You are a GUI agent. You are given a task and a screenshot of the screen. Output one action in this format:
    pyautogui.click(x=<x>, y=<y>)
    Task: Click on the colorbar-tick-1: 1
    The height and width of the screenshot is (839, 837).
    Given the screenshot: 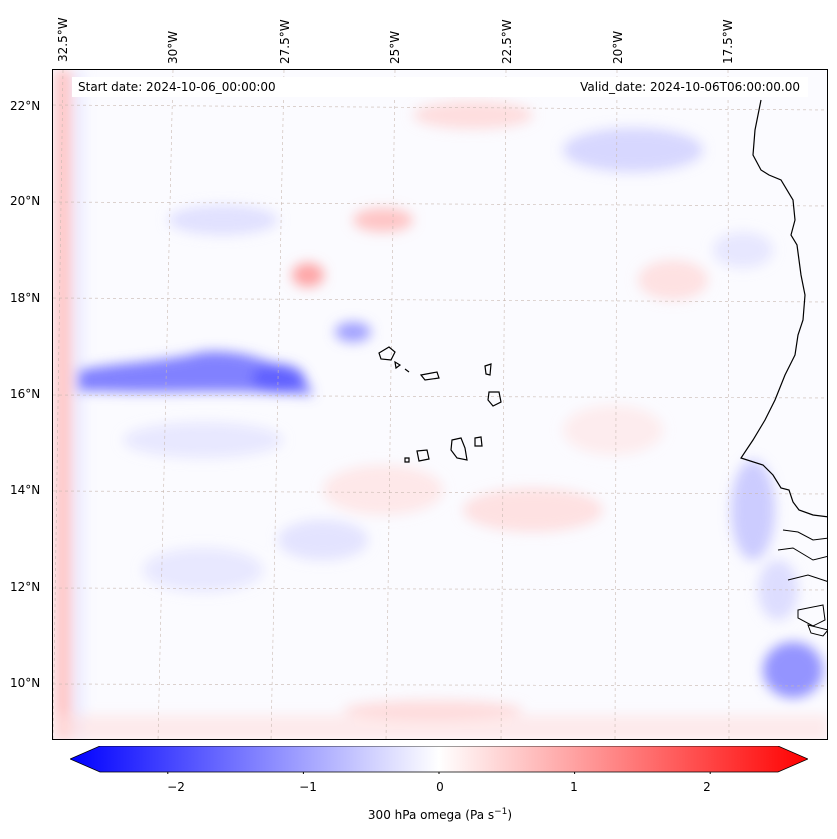 What is the action you would take?
    pyautogui.click(x=574, y=787)
    